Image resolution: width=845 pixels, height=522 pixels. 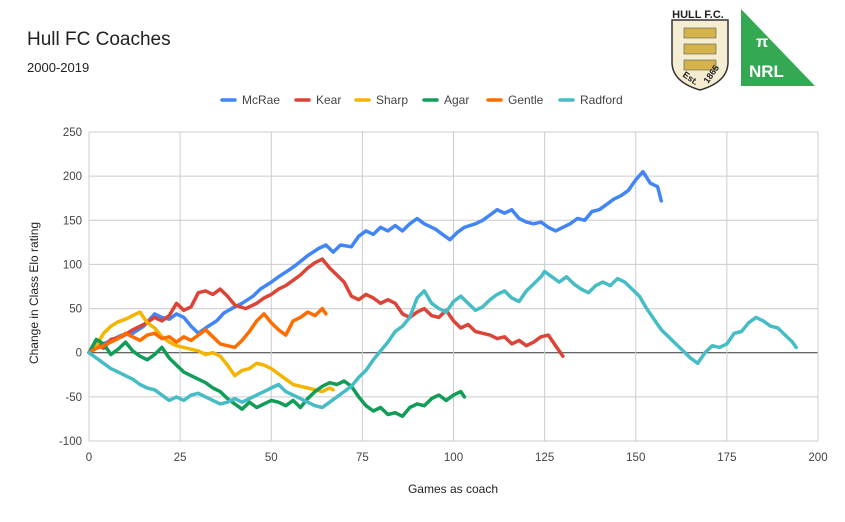 I want to click on x-tick-label: 150, so click(x=635, y=458).